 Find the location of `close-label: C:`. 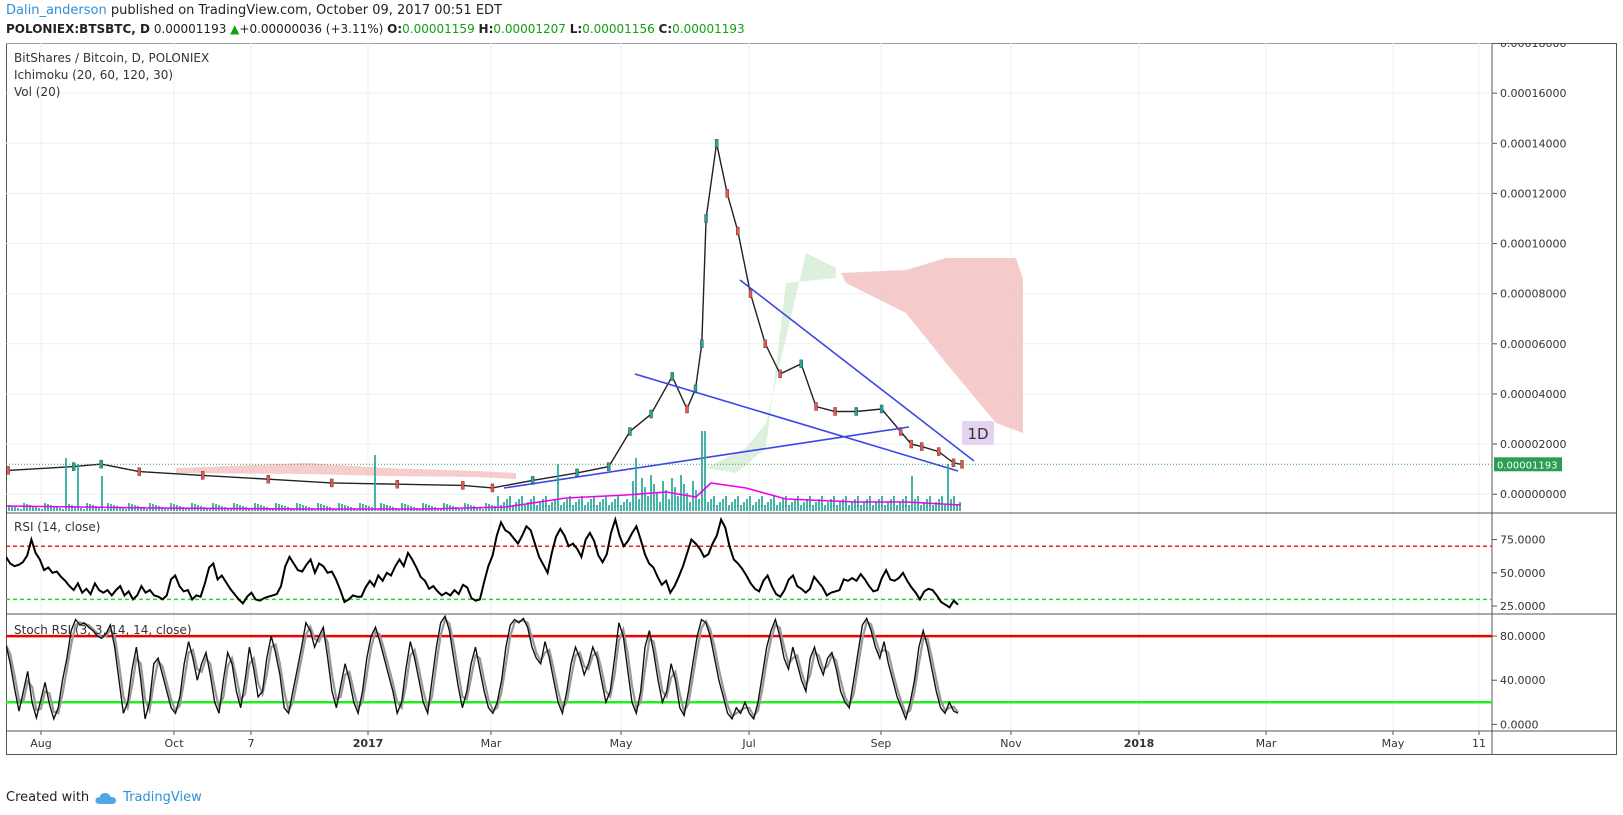

close-label: C: is located at coordinates (665, 29).